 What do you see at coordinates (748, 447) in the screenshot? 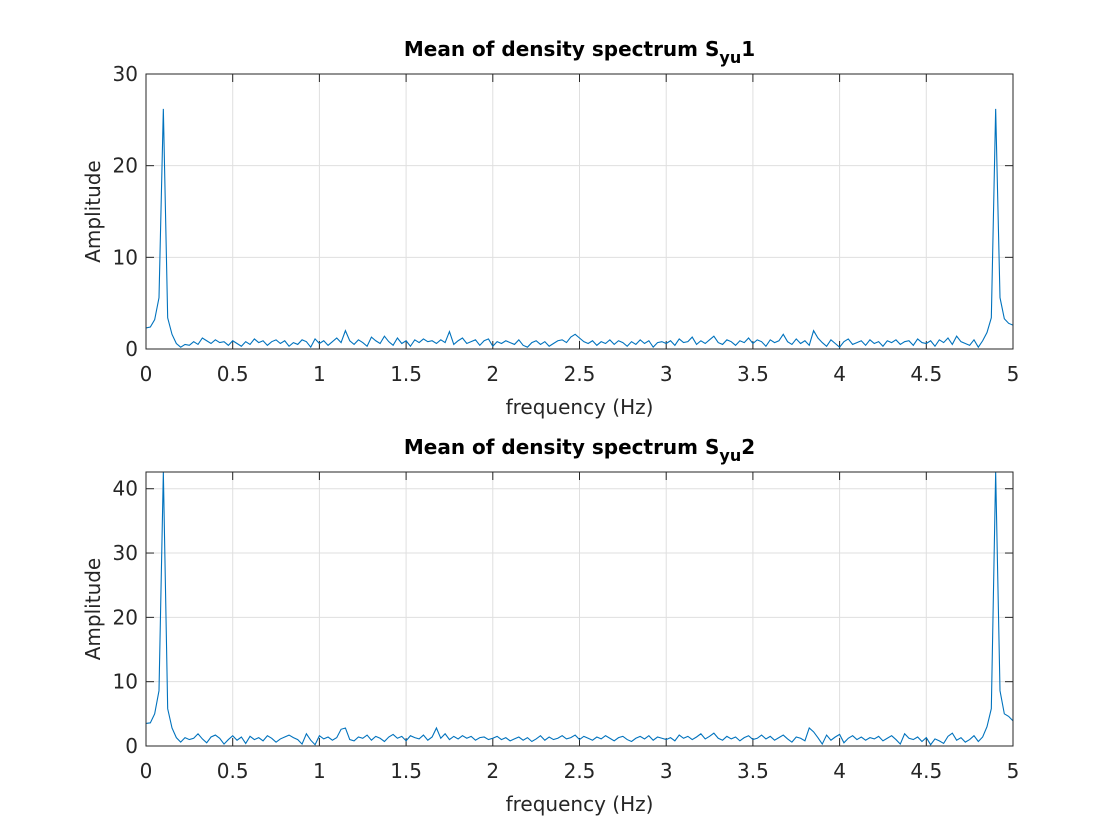
I see `title-part: 2` at bounding box center [748, 447].